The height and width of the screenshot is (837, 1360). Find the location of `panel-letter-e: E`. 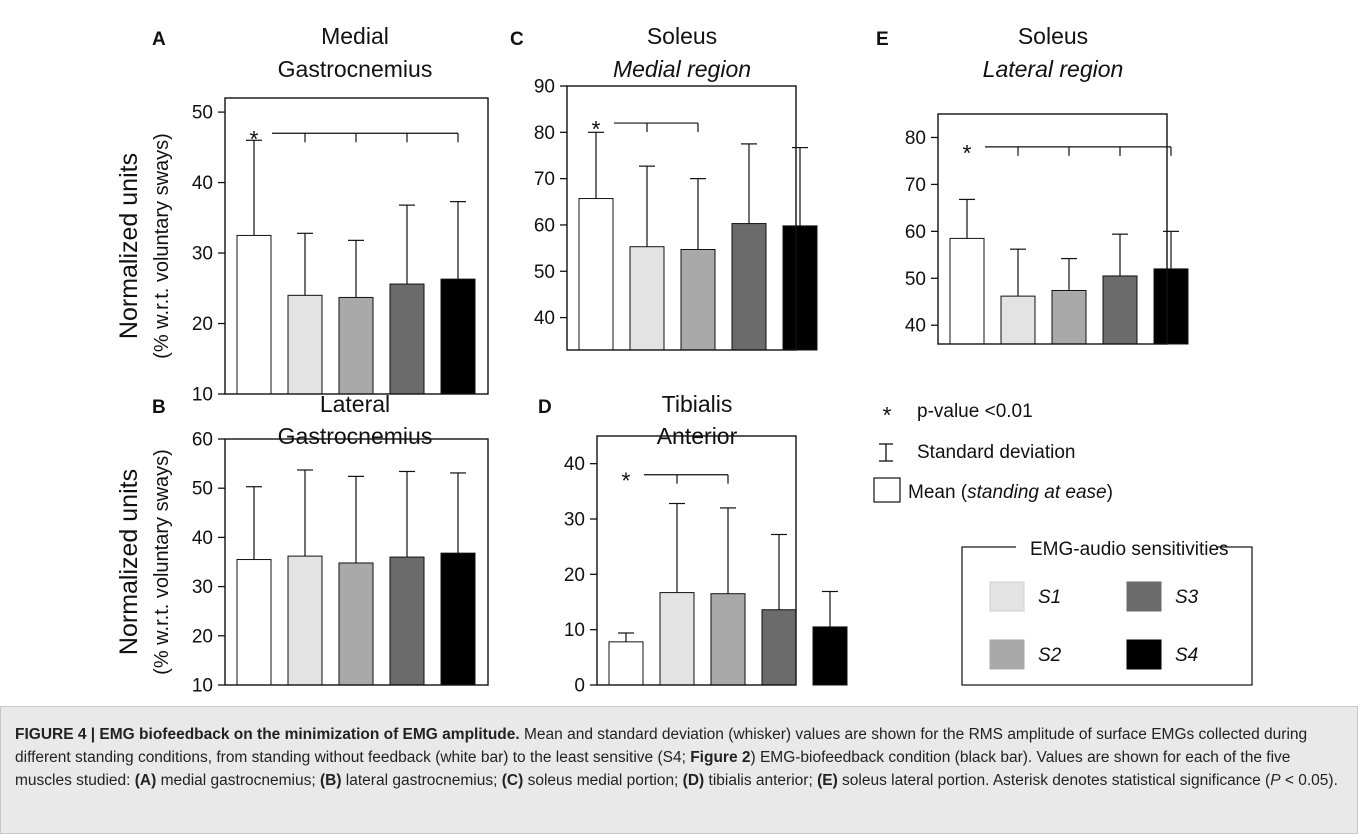

panel-letter-e: E is located at coordinates (882, 39).